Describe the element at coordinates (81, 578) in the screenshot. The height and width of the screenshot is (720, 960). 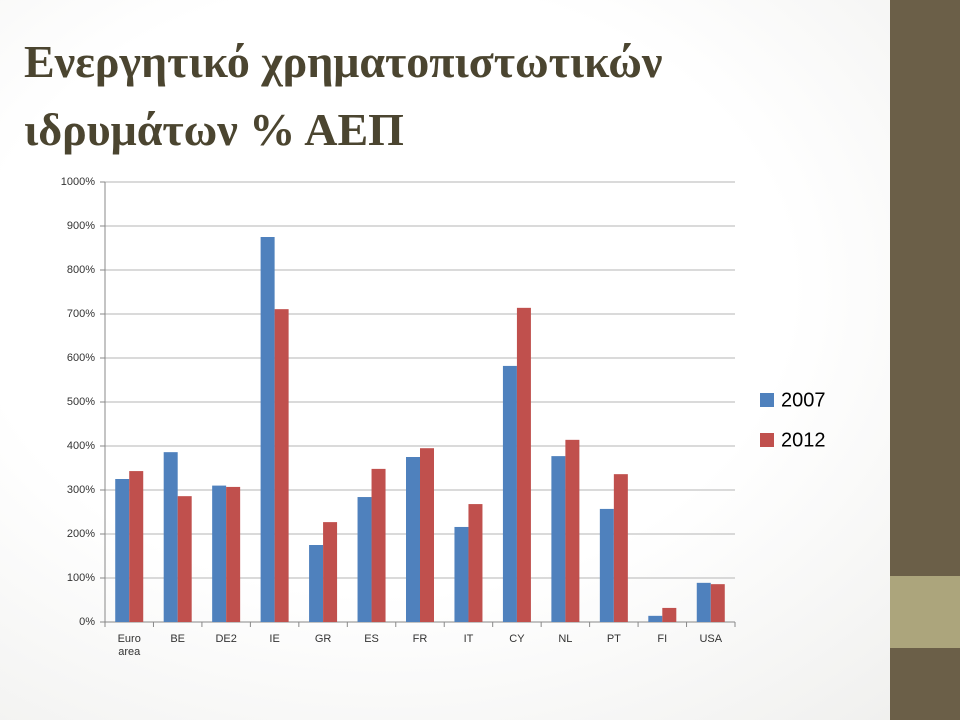
I see `y-tick-label: 100%` at that location.